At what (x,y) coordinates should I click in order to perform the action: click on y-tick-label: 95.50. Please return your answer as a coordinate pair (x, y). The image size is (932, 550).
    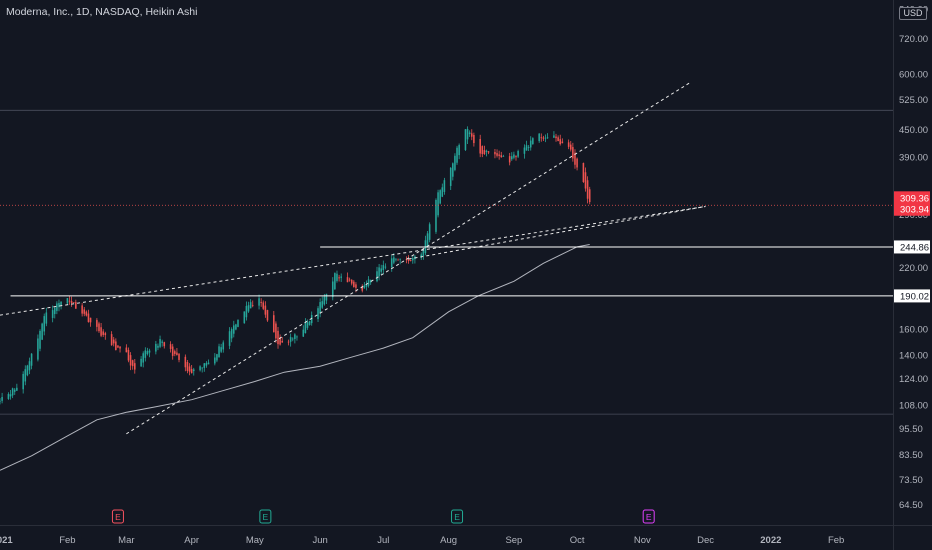
    Looking at the image, I should click on (911, 429).